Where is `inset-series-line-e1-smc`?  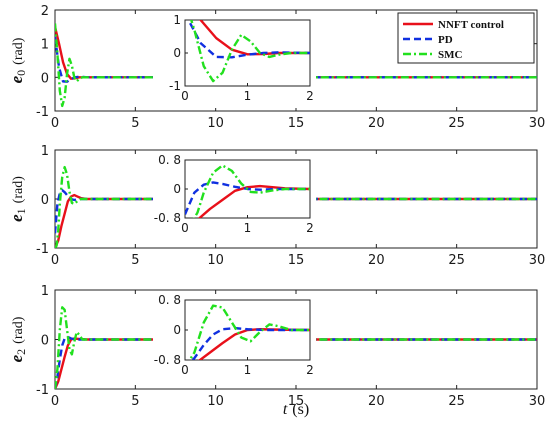
inset-series-line-e1-smc is located at coordinates (251, 191).